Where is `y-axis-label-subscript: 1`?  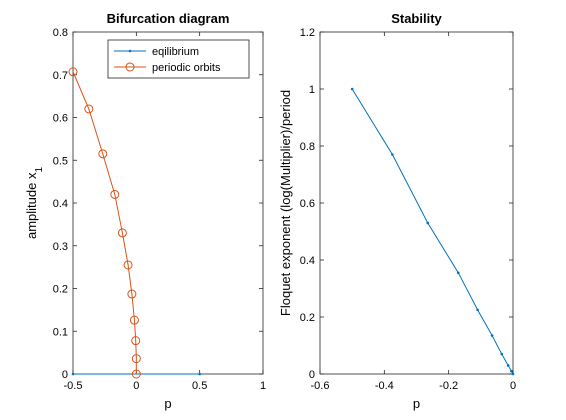
y-axis-label-subscript: 1 is located at coordinates (39, 170).